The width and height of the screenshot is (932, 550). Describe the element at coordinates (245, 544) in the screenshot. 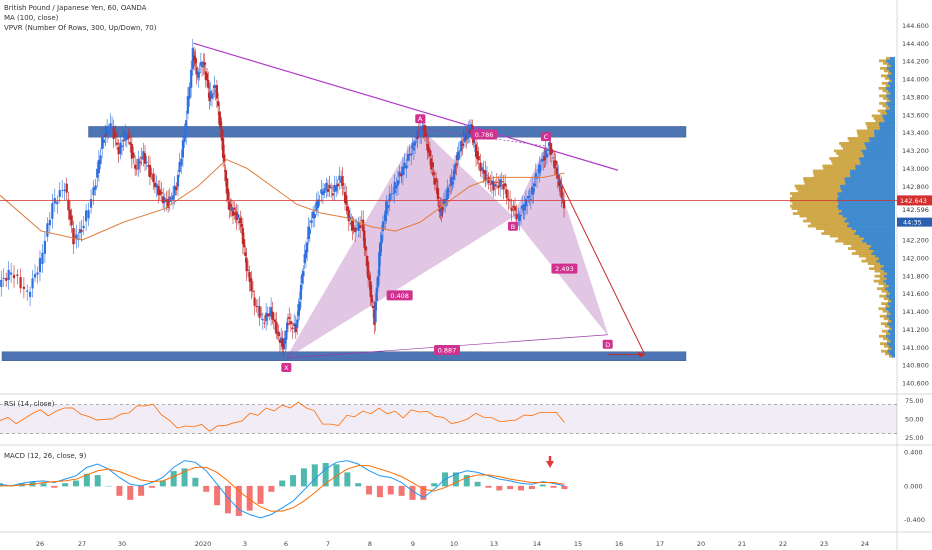

I see `time-tick-label: 3` at that location.